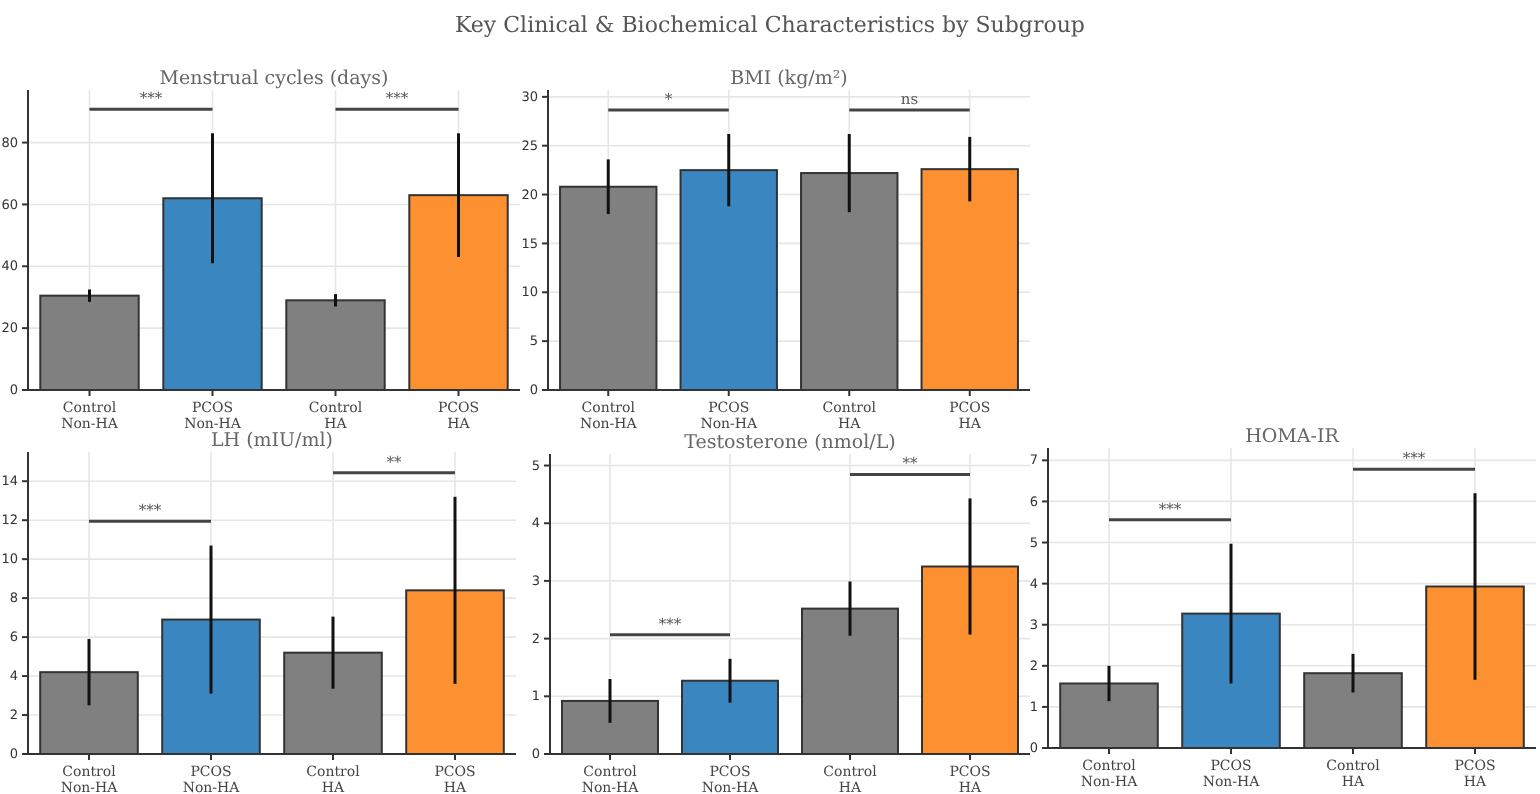  Describe the element at coordinates (274, 79) in the screenshot. I see `chart-title: Menstrual cycles (days)` at that location.